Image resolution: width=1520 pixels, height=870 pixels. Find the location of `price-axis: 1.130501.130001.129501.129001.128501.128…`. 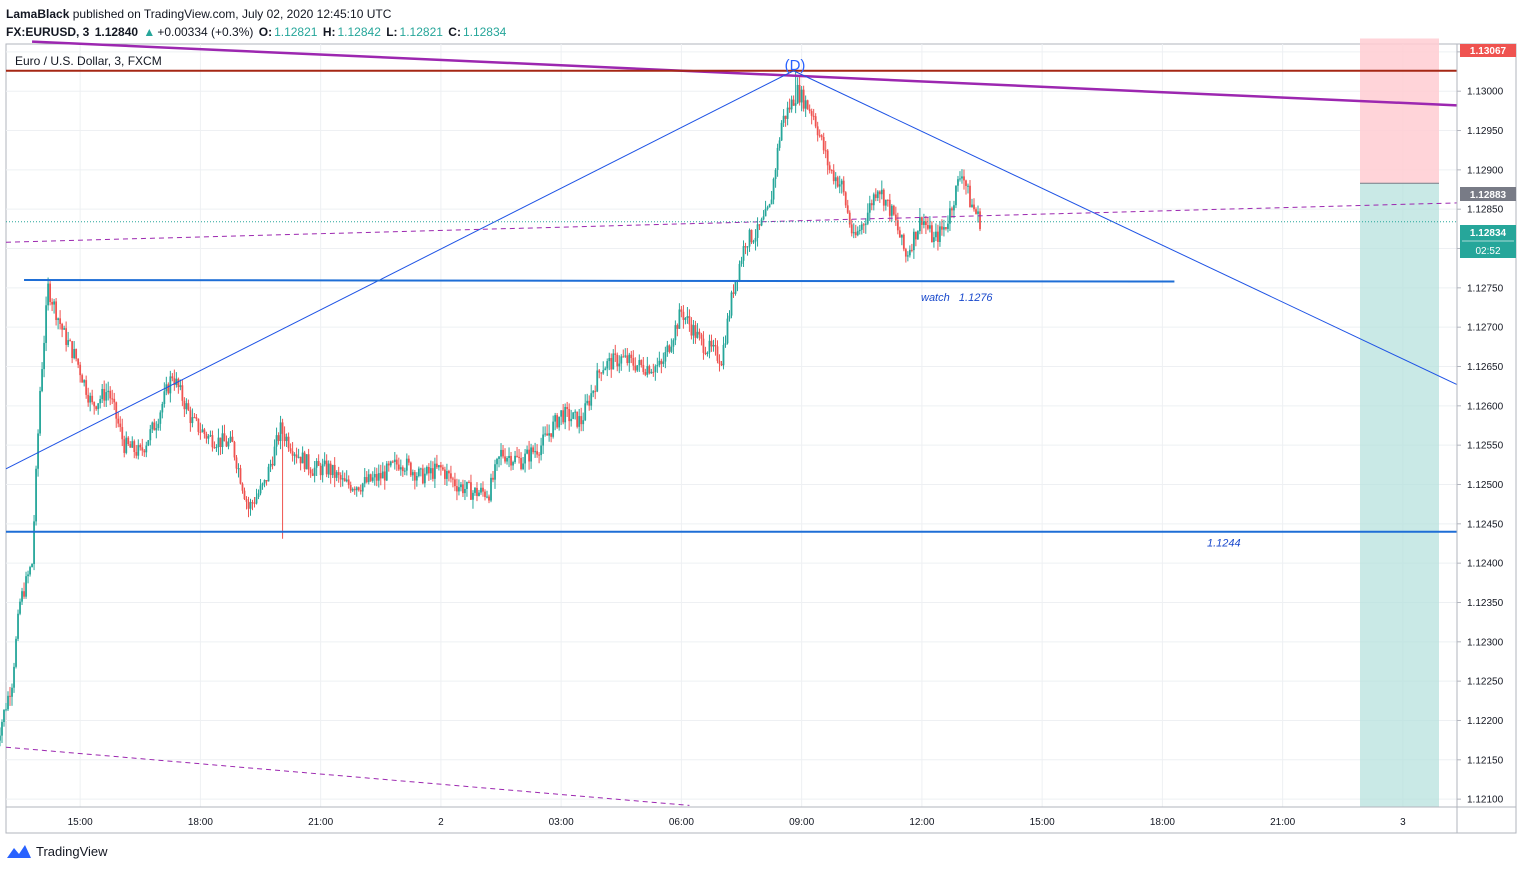

price-axis: 1.130501.130001.129501.129001.128501.128… is located at coordinates (1480, 438).